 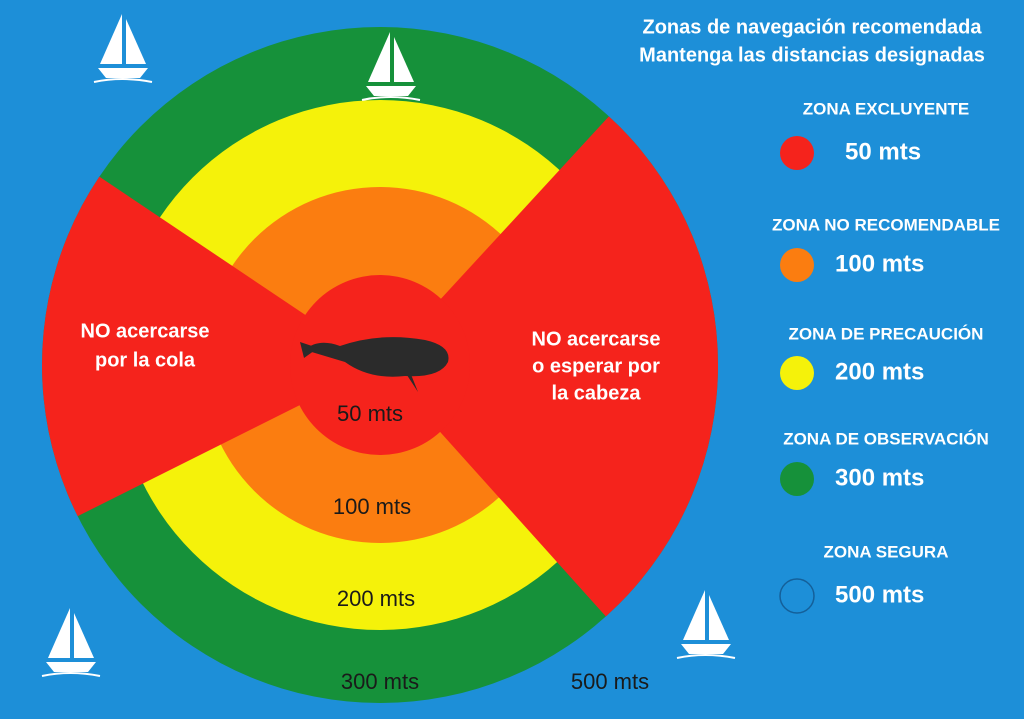 What do you see at coordinates (813, 27) in the screenshot?
I see `title: Zonas de navegación recomendada` at bounding box center [813, 27].